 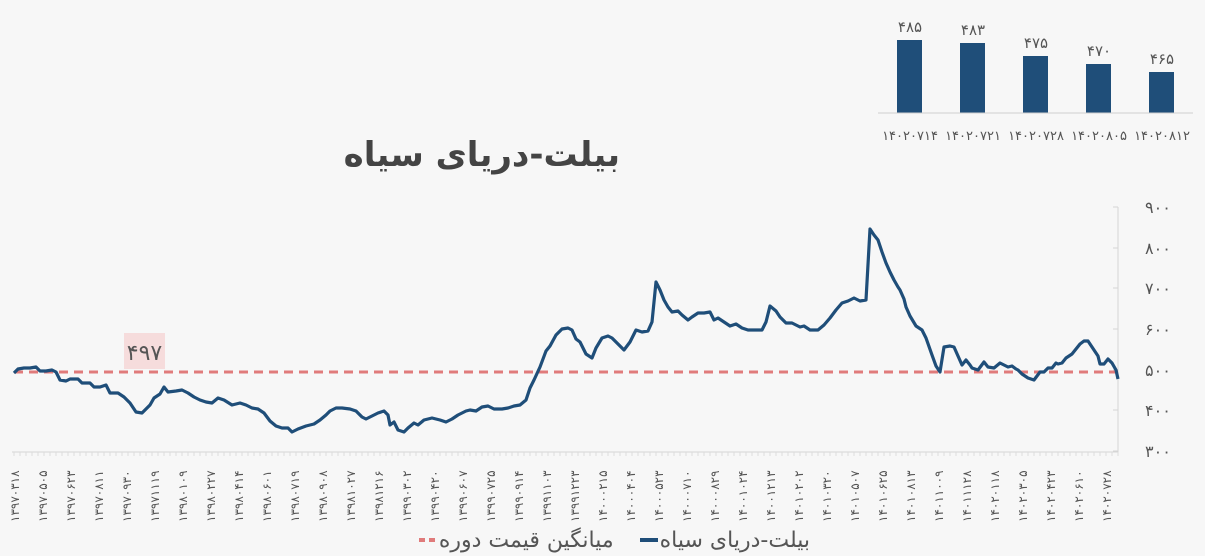 I want to click on x-tick-label: ۱۴۰۱۰۳۲۰, so click(x=827, y=496).